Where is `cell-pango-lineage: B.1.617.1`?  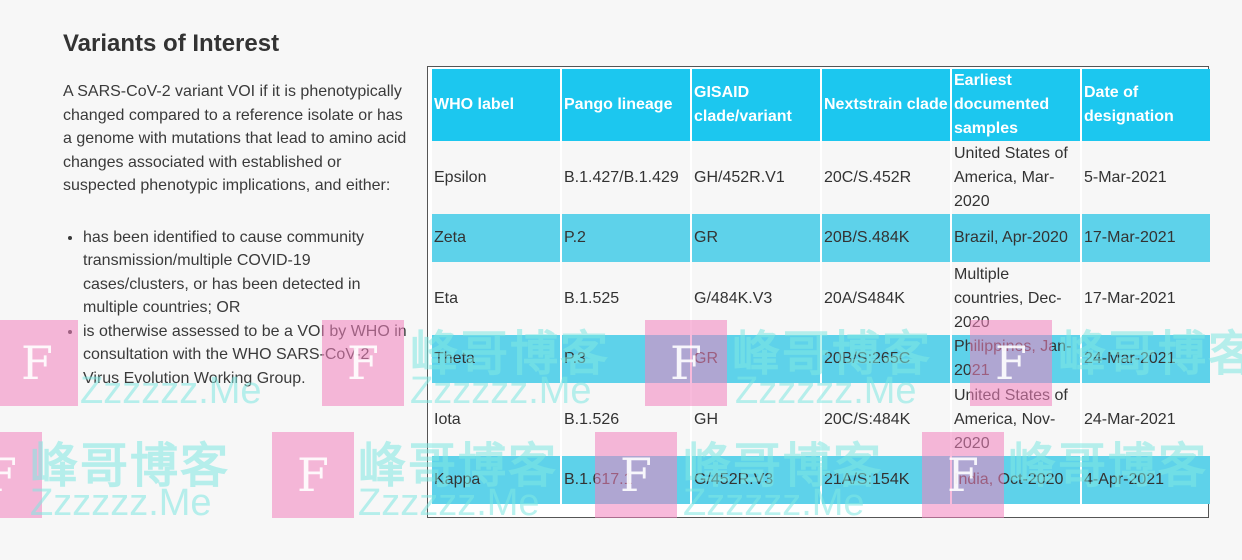
cell-pango-lineage: B.1.617.1 is located at coordinates (626, 480).